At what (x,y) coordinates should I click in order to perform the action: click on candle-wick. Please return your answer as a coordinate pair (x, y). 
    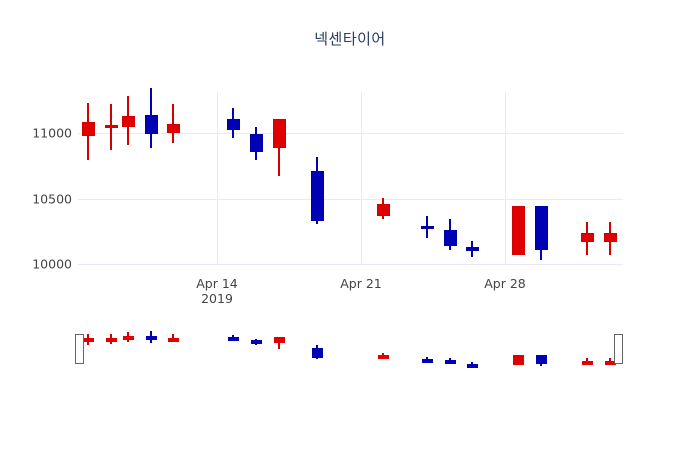
    Looking at the image, I should click on (279, 147).